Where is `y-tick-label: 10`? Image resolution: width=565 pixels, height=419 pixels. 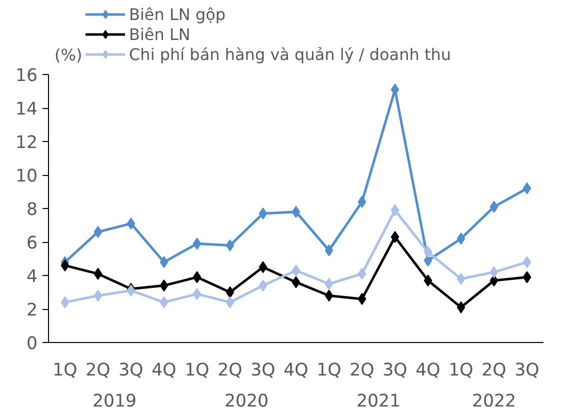
y-tick-label: 10 is located at coordinates (26, 176).